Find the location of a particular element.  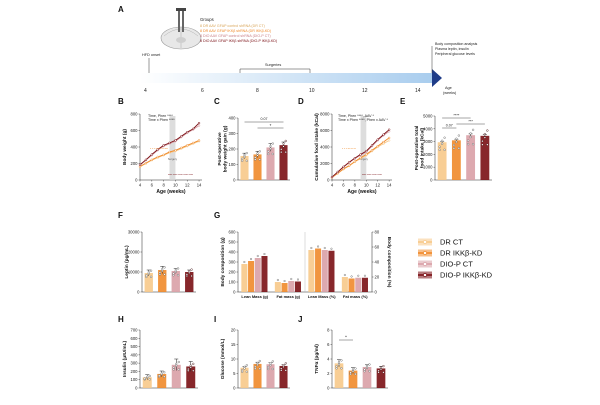

category-label: Fat mass (g) is located at coordinates (288, 296).